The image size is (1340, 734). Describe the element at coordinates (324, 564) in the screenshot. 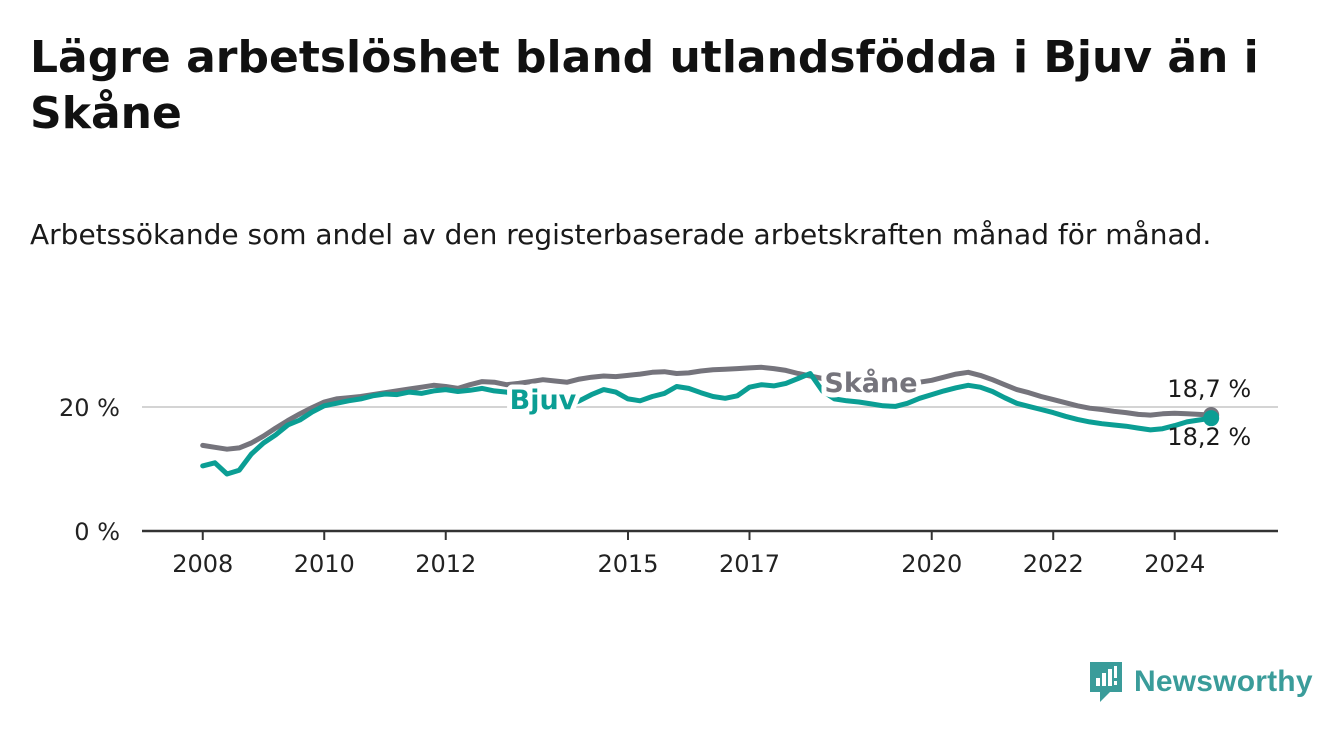

I see `x-tick-label: 2010` at that location.